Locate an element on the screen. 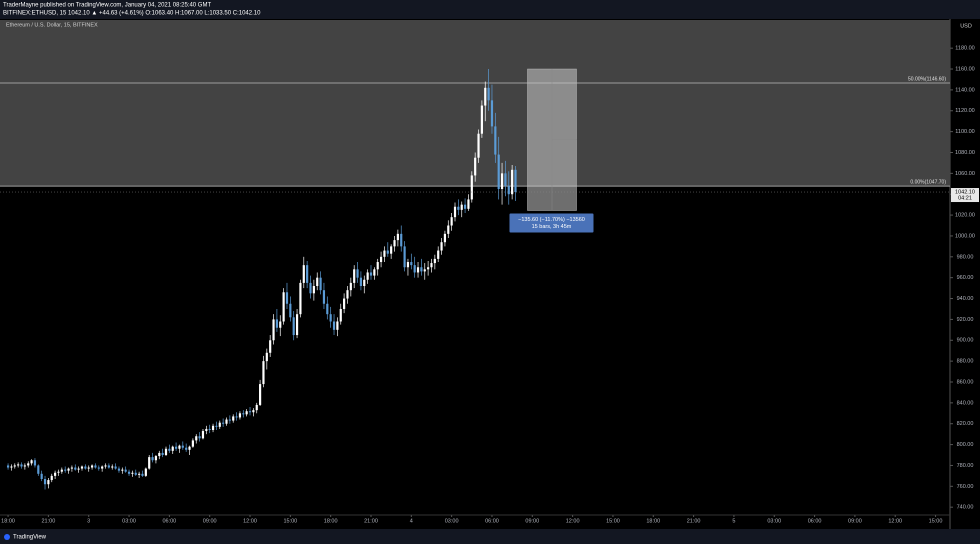 The height and width of the screenshot is (544, 980). brand: TradingView is located at coordinates (30, 538).